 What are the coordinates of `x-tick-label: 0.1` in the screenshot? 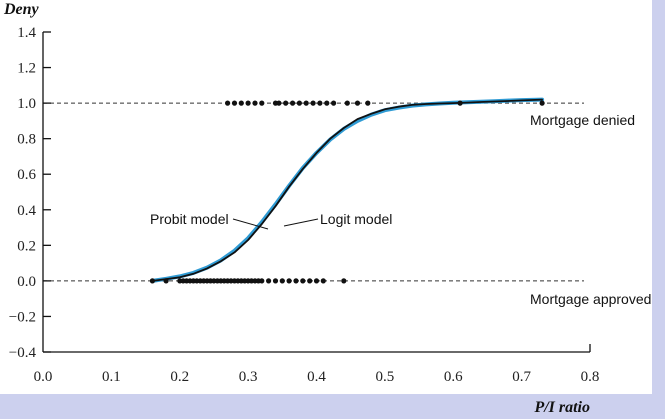 It's located at (111, 377).